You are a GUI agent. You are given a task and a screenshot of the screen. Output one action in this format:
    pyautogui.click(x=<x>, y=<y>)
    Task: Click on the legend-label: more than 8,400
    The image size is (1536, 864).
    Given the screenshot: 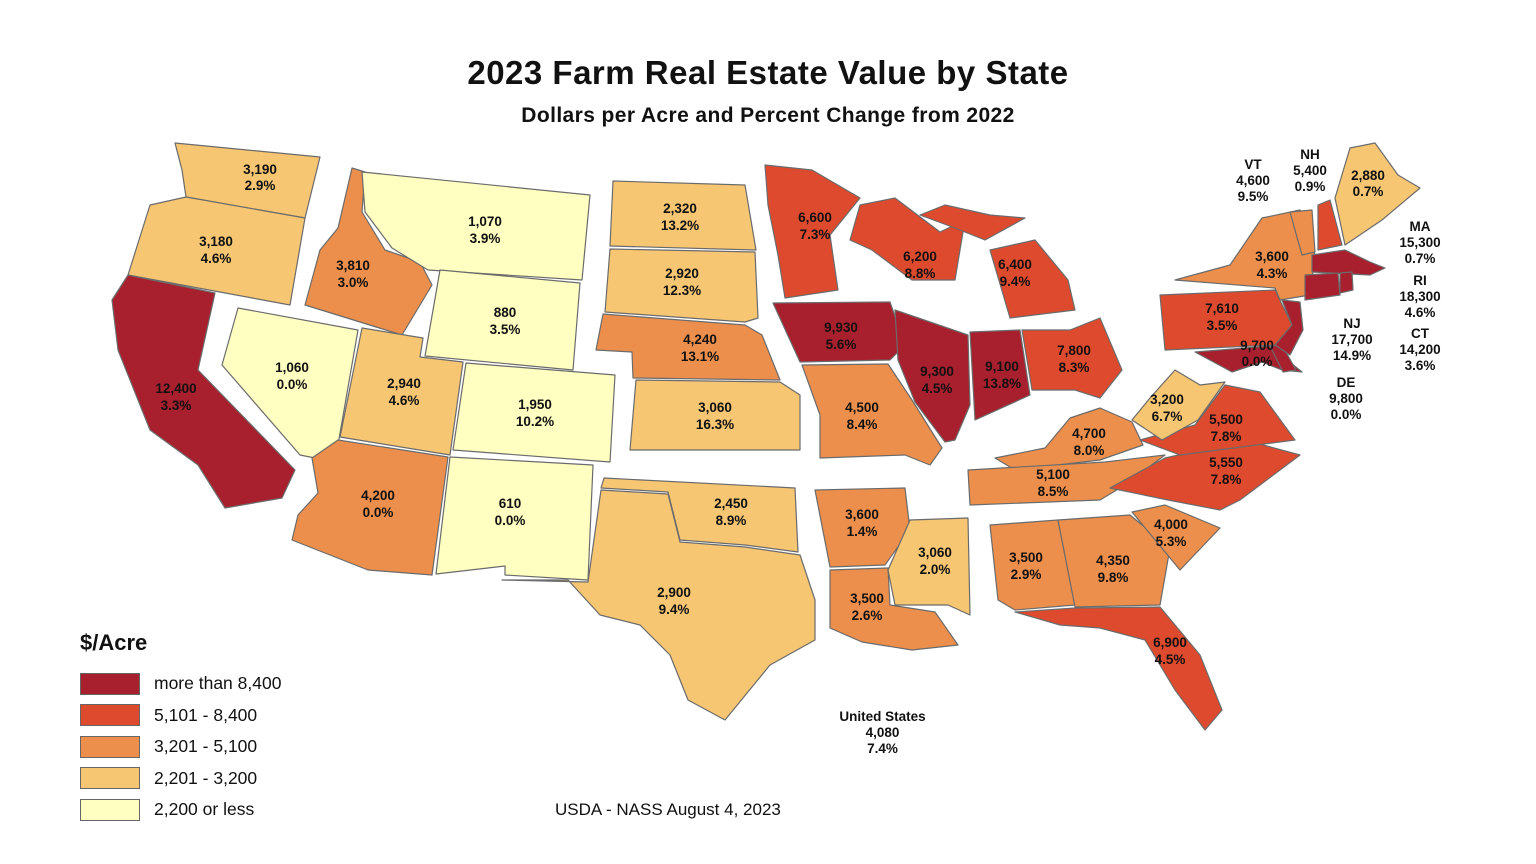 What is the action you would take?
    pyautogui.click(x=218, y=683)
    